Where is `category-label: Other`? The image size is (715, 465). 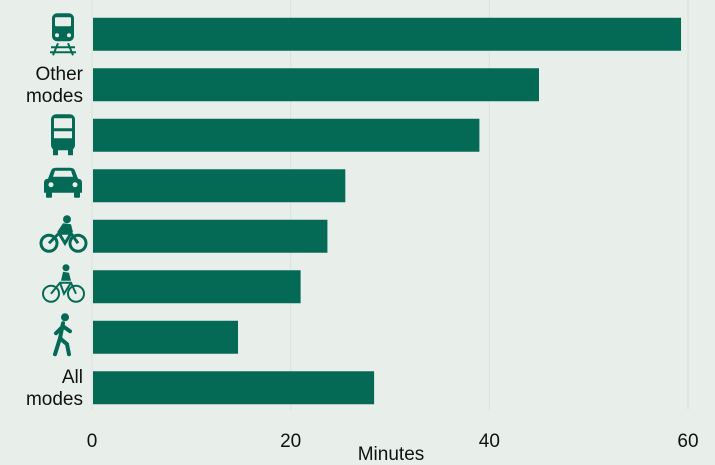
category-label: Other is located at coordinates (59, 74).